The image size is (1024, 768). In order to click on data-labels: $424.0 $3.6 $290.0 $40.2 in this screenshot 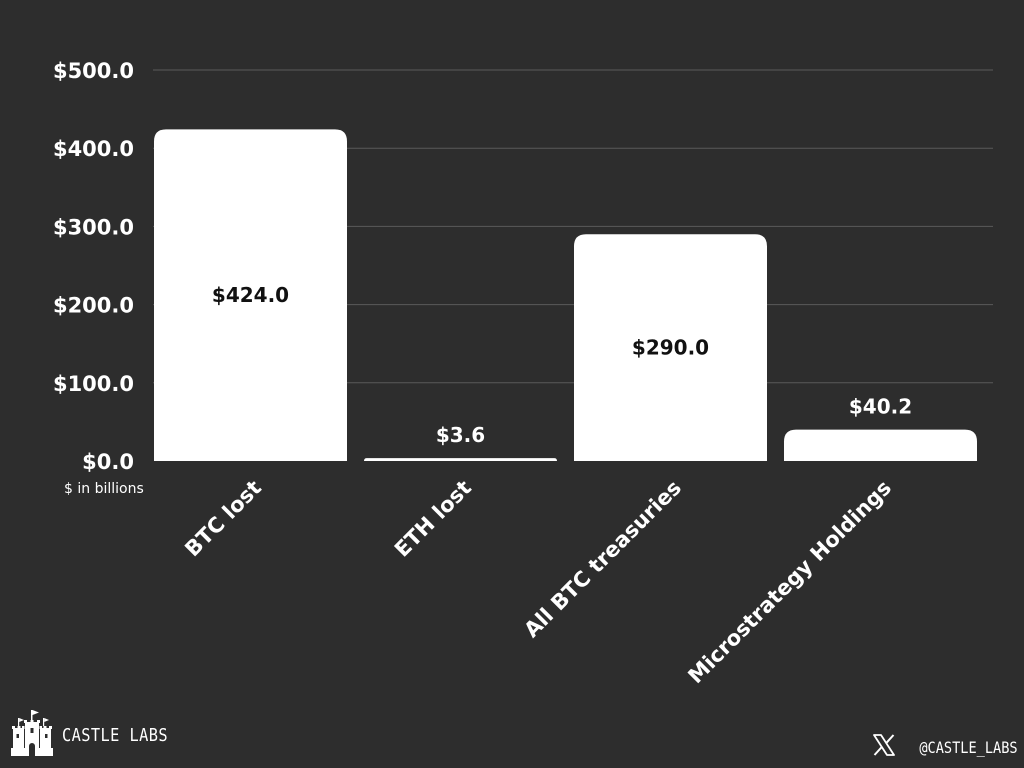, I will do `click(562, 365)`.